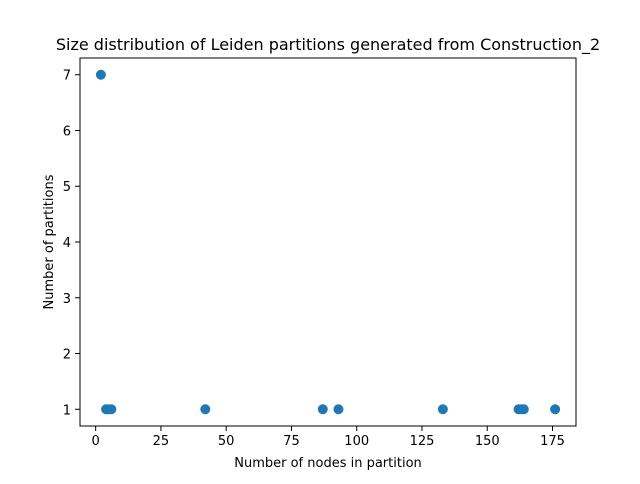 This screenshot has width=640, height=484. I want to click on y-tick-label: 5, so click(67, 187).